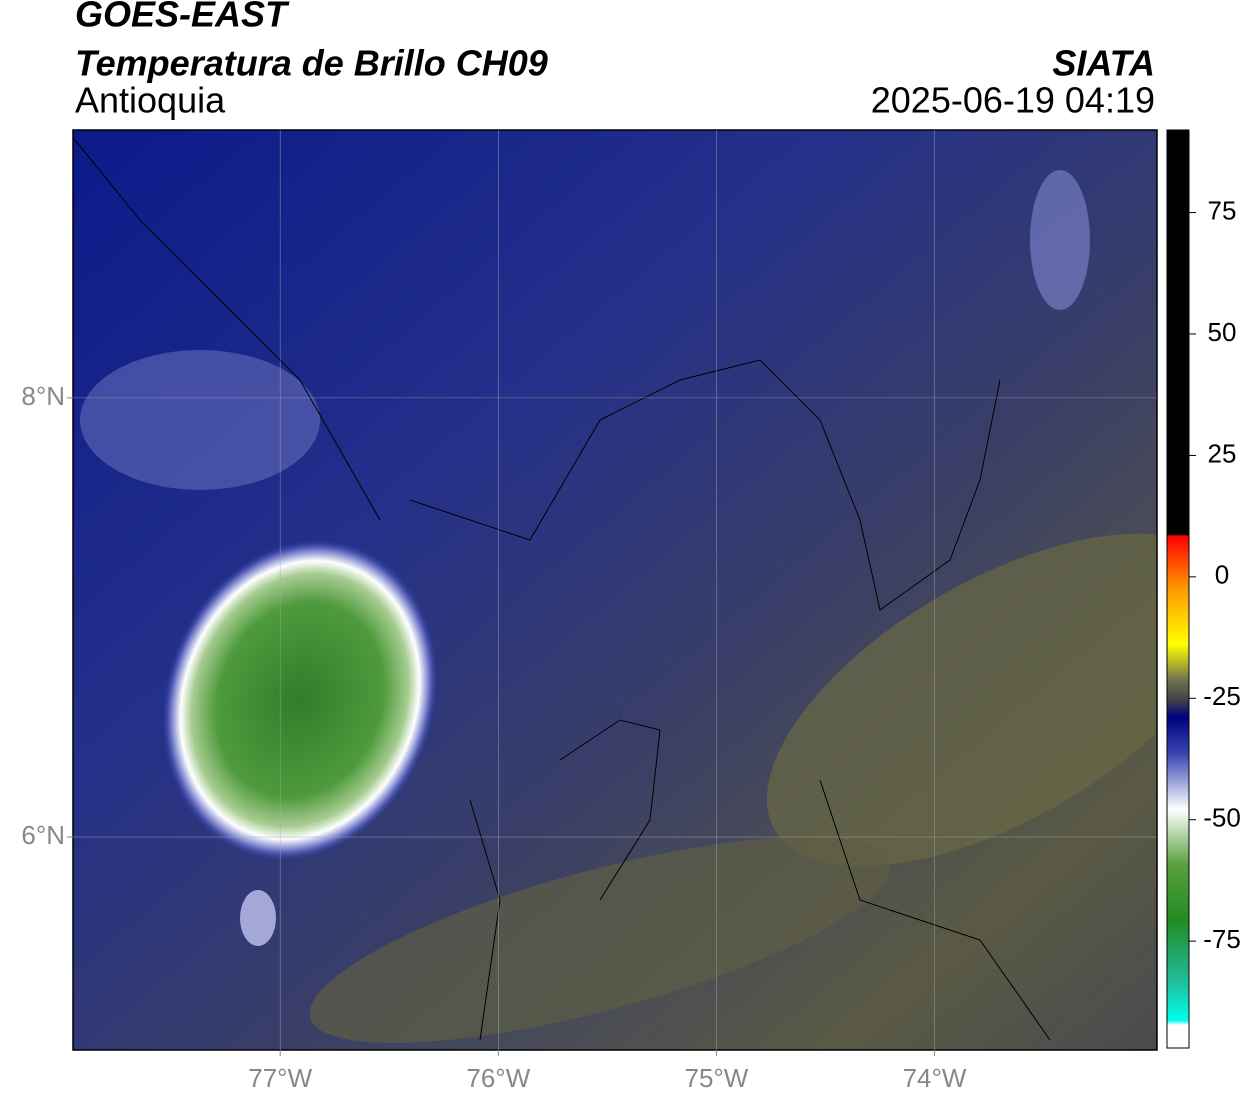 This screenshot has height=1099, width=1252. Describe the element at coordinates (1222, 939) in the screenshot. I see `colorbar-tick-label: -75` at that location.